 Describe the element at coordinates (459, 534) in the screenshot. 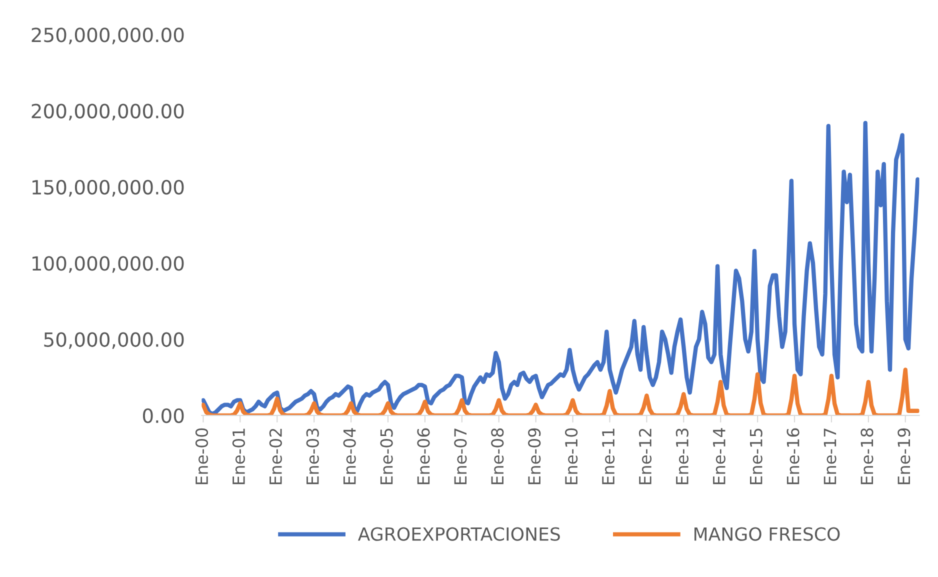

I see `legend-label: AGROEXPORTACIONES` at that location.